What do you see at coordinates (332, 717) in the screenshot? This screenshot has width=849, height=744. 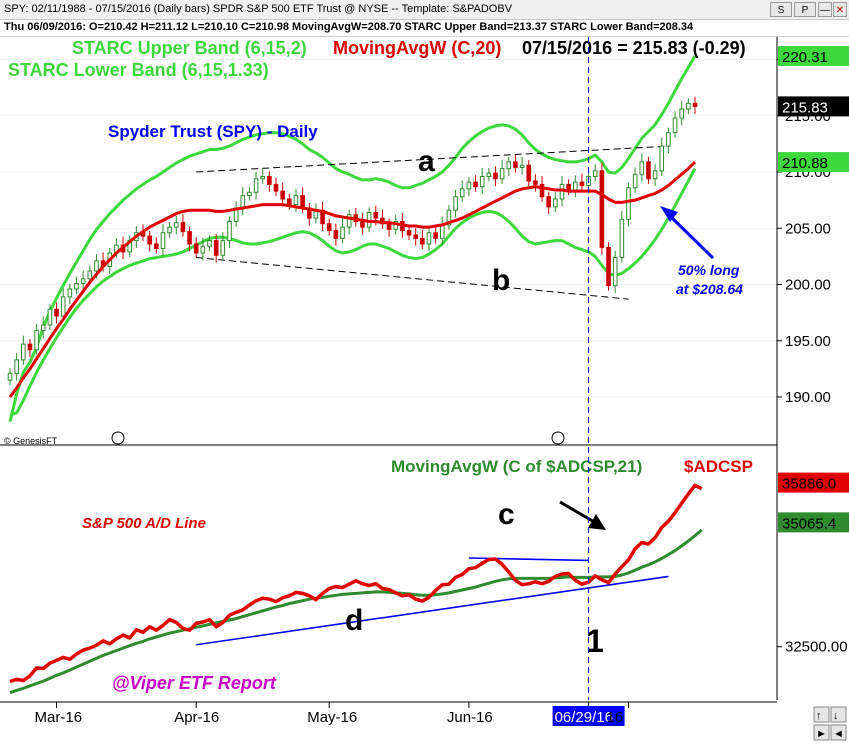 I see `x-tick-label: May-16` at bounding box center [332, 717].